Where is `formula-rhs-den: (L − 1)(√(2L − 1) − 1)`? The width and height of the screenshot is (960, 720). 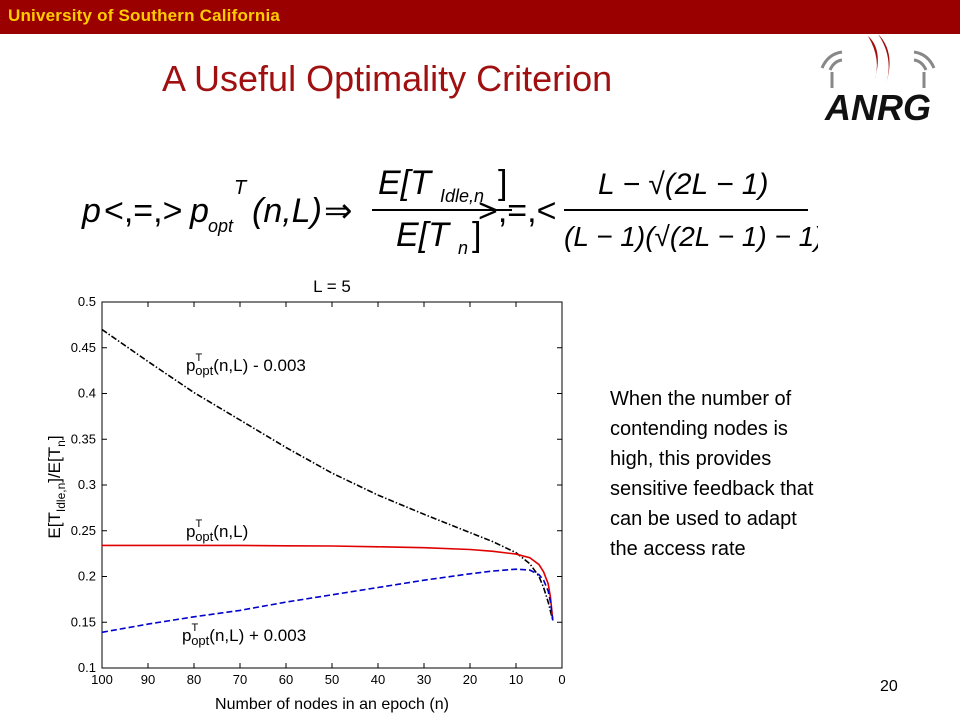
formula-rhs-den: (L − 1)(√(2L − 1) − 1) is located at coordinates (691, 236).